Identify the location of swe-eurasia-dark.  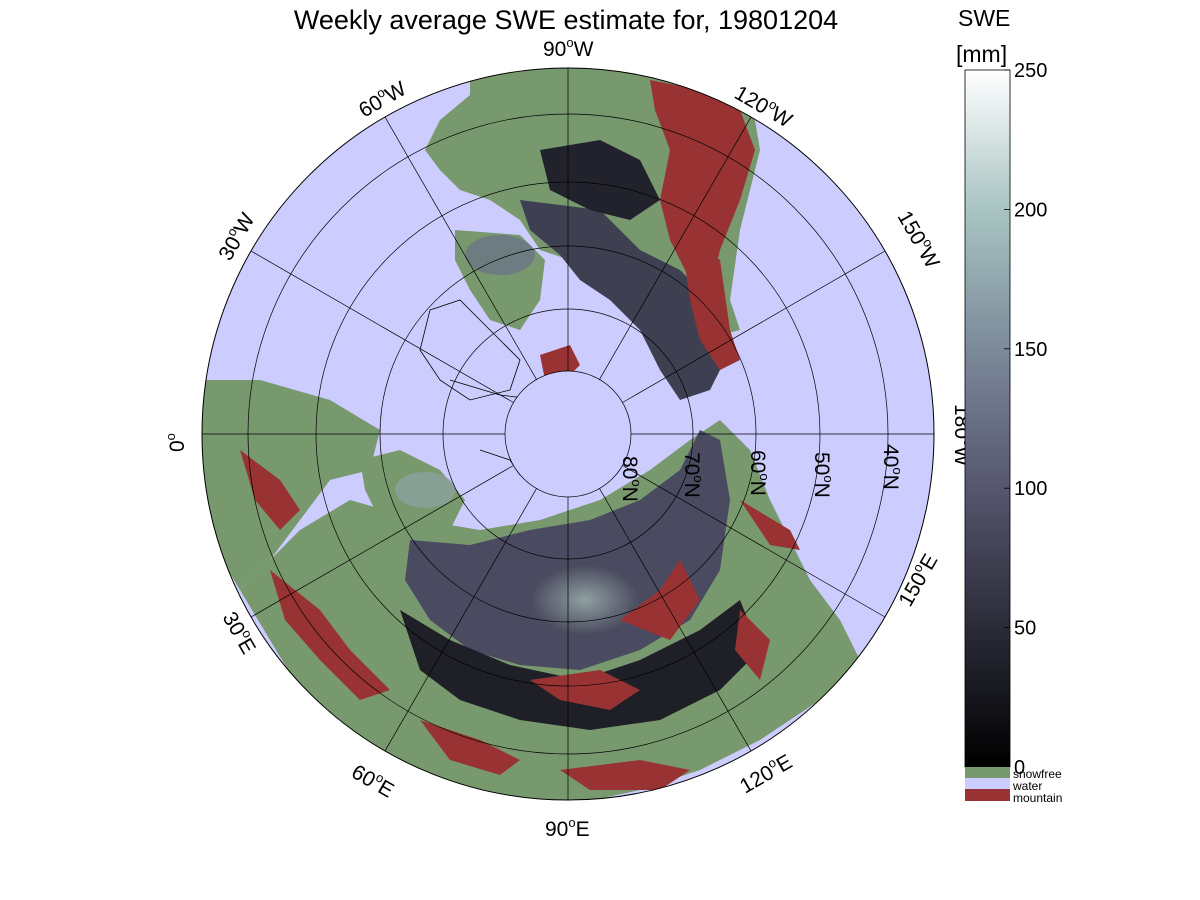
(580, 665).